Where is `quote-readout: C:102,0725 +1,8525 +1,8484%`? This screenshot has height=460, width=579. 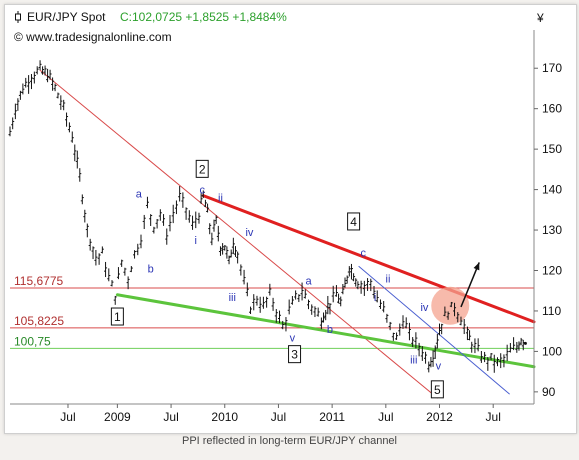 quote-readout: C:102,0725 +1,8525 +1,8484% is located at coordinates (203, 17).